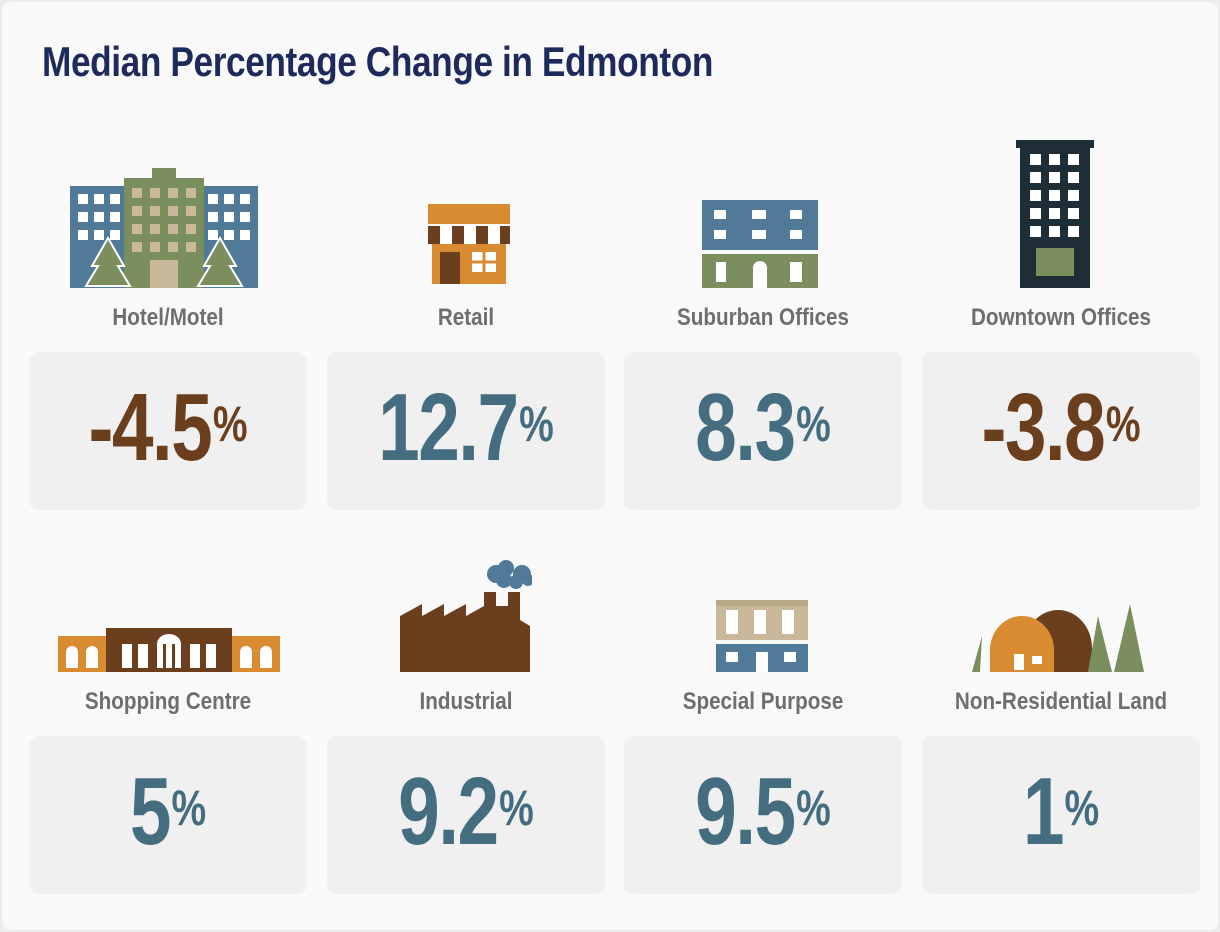  I want to click on value-downtown-offices: -3.8%, so click(1061, 428).